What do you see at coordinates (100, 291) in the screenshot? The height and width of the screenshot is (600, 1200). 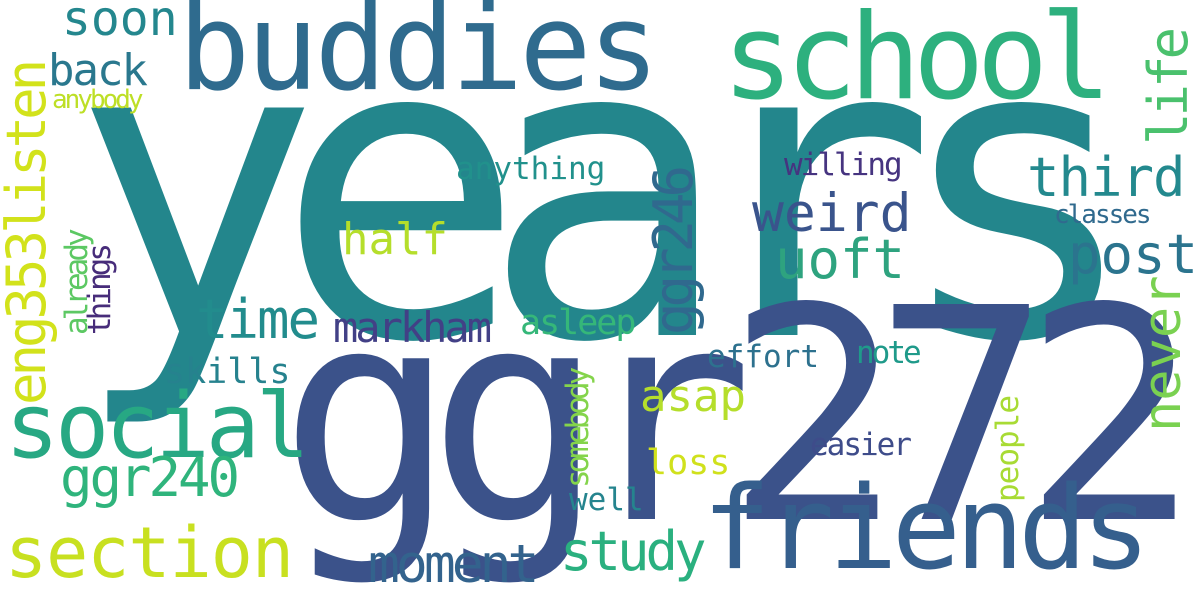 I see `word-things: things` at bounding box center [100, 291].